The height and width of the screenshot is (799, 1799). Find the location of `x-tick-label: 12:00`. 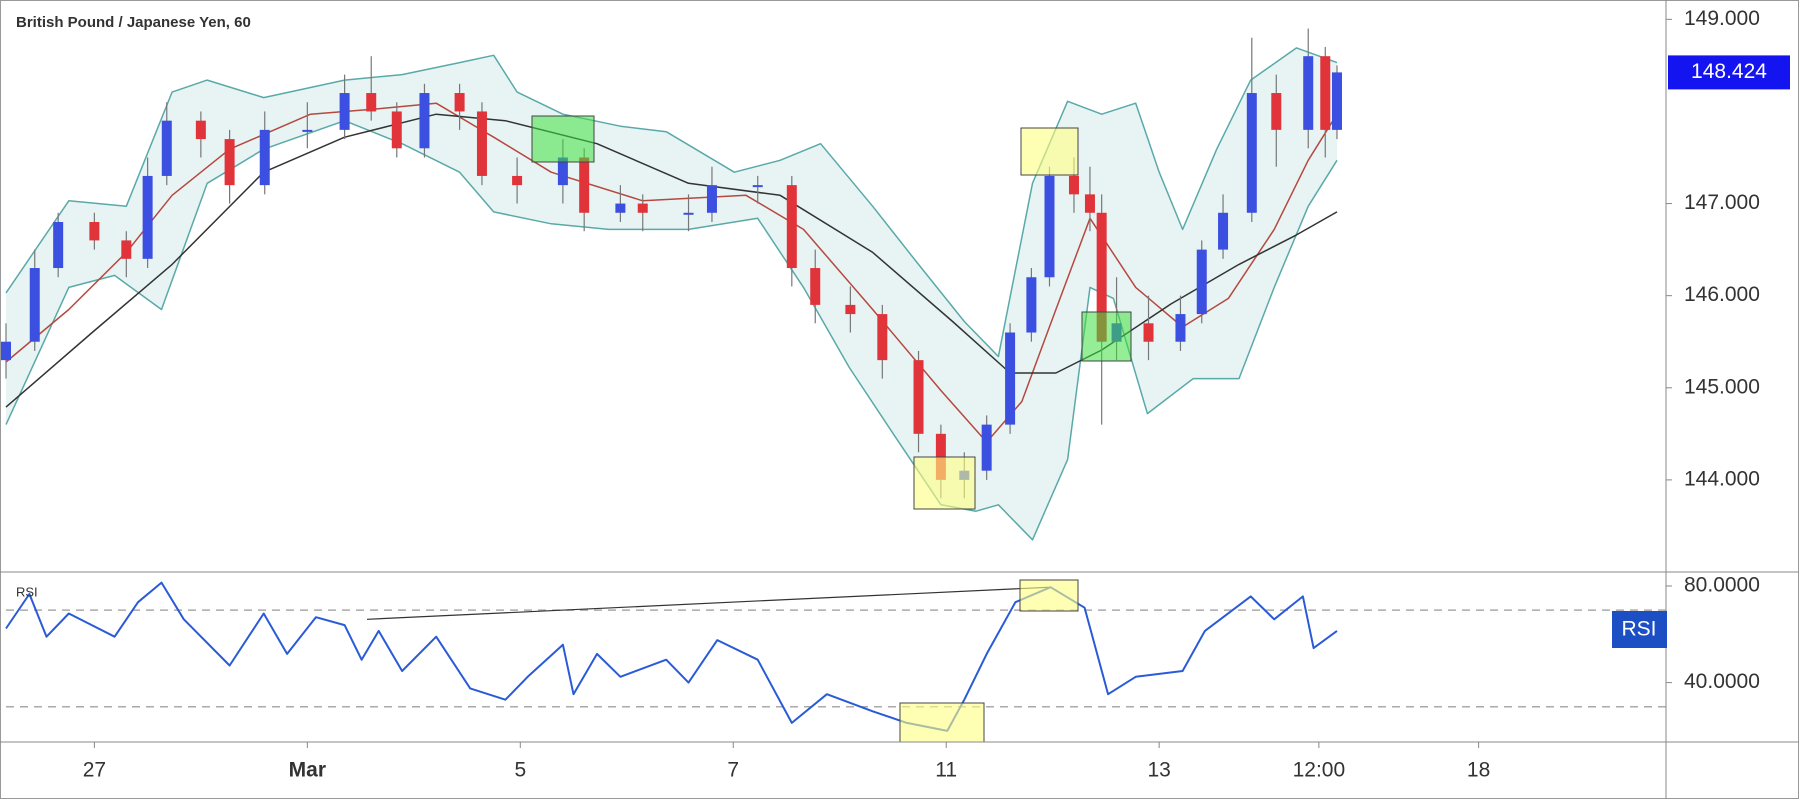

x-tick-label: 12:00 is located at coordinates (1319, 770).